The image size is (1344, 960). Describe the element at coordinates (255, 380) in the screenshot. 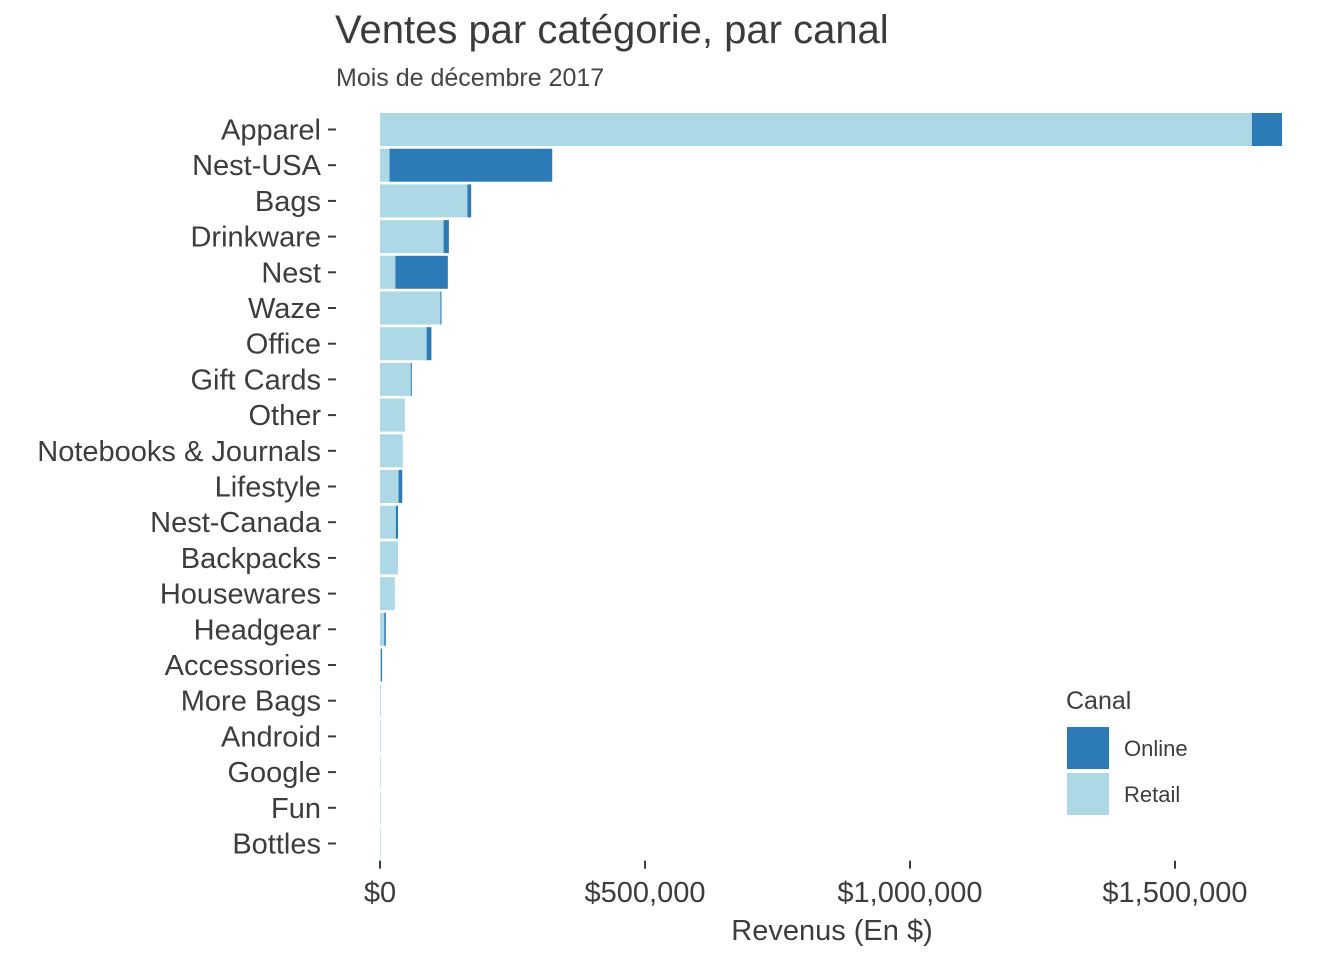

I see `category-label-gift-cards: Gift Cards` at that location.